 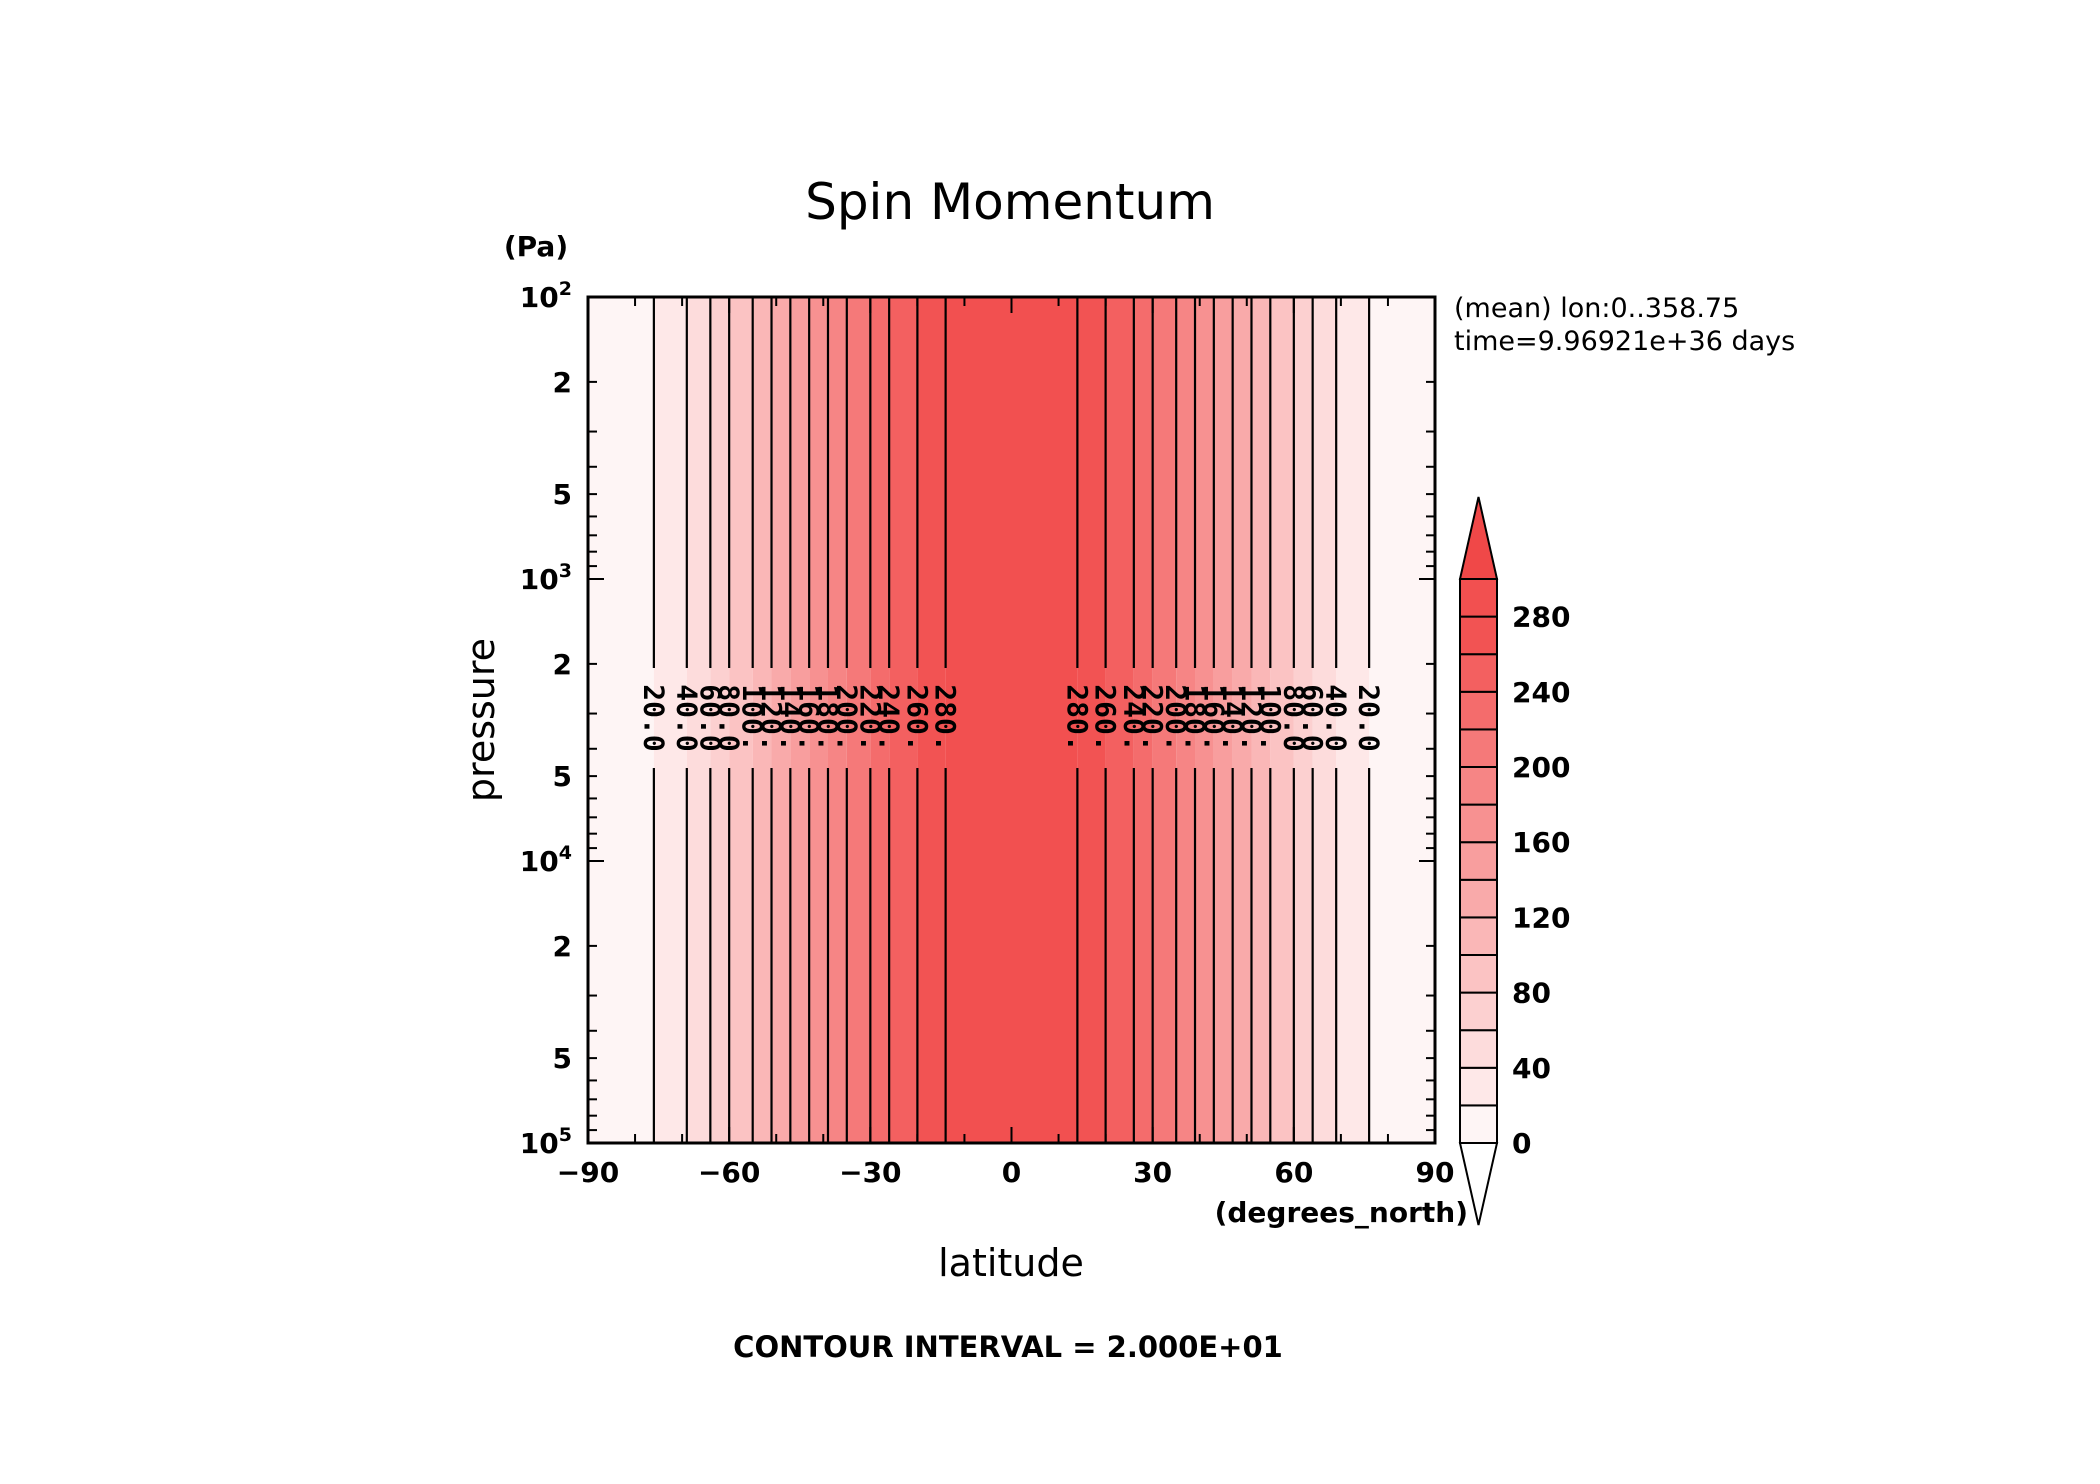 I want to click on contour-label: 160., so click(x=1213, y=717).